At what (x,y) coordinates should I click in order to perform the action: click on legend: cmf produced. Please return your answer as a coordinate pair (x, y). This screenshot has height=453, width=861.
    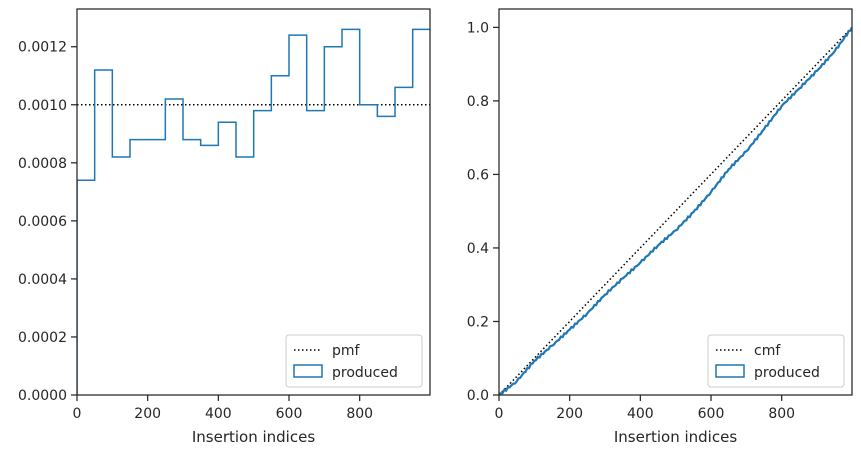
    Looking at the image, I should click on (776, 361).